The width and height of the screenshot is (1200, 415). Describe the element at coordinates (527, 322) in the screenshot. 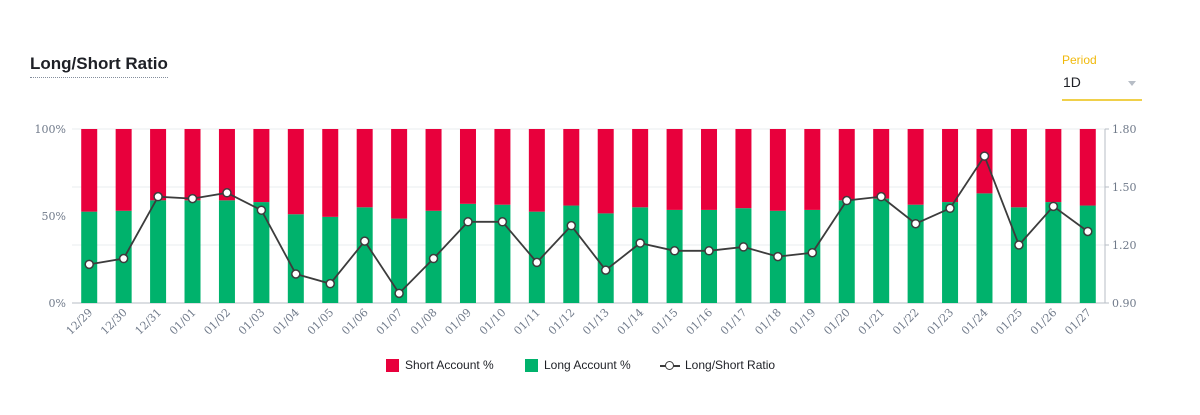

I see `x-tick-label: 01/11` at that location.